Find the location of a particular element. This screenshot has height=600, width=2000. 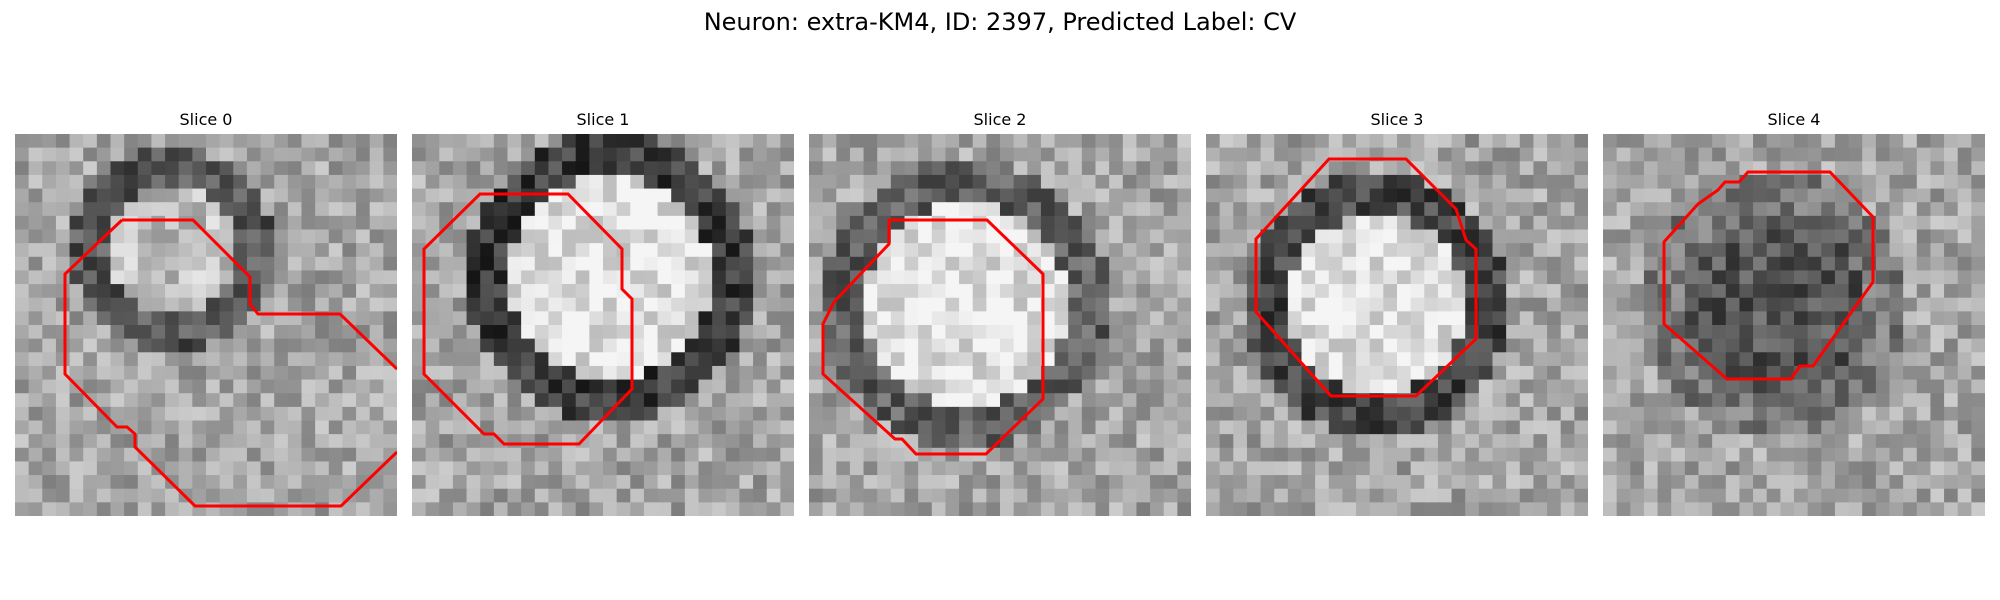

slice-panel-1: Slice 1 is located at coordinates (603, 313).